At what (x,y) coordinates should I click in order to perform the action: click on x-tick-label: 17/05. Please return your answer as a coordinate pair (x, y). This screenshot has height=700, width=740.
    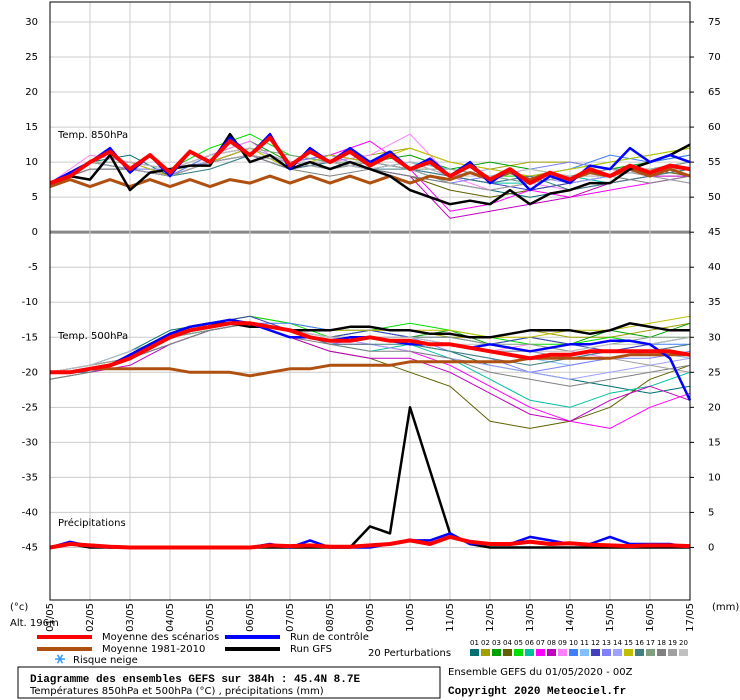
    Looking at the image, I should click on (690, 617).